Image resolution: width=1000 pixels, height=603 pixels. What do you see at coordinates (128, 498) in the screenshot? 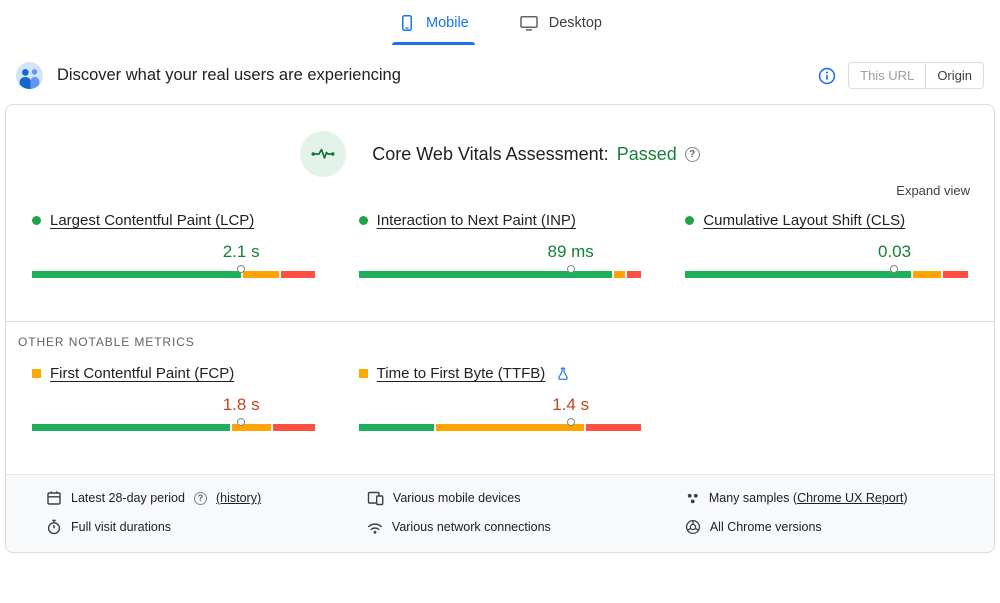
I see `collection-period-text: Latest 28-day period` at bounding box center [128, 498].